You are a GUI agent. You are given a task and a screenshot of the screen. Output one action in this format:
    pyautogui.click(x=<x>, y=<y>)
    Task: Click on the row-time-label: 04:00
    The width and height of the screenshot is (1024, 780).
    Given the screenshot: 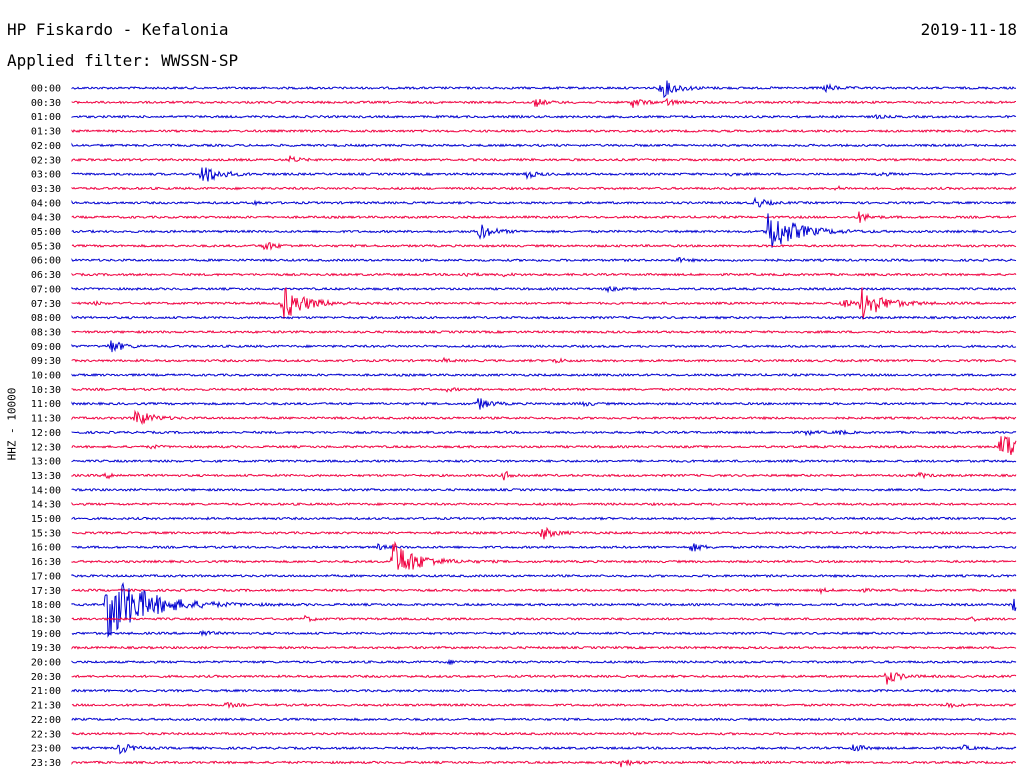 What is the action you would take?
    pyautogui.click(x=46, y=203)
    